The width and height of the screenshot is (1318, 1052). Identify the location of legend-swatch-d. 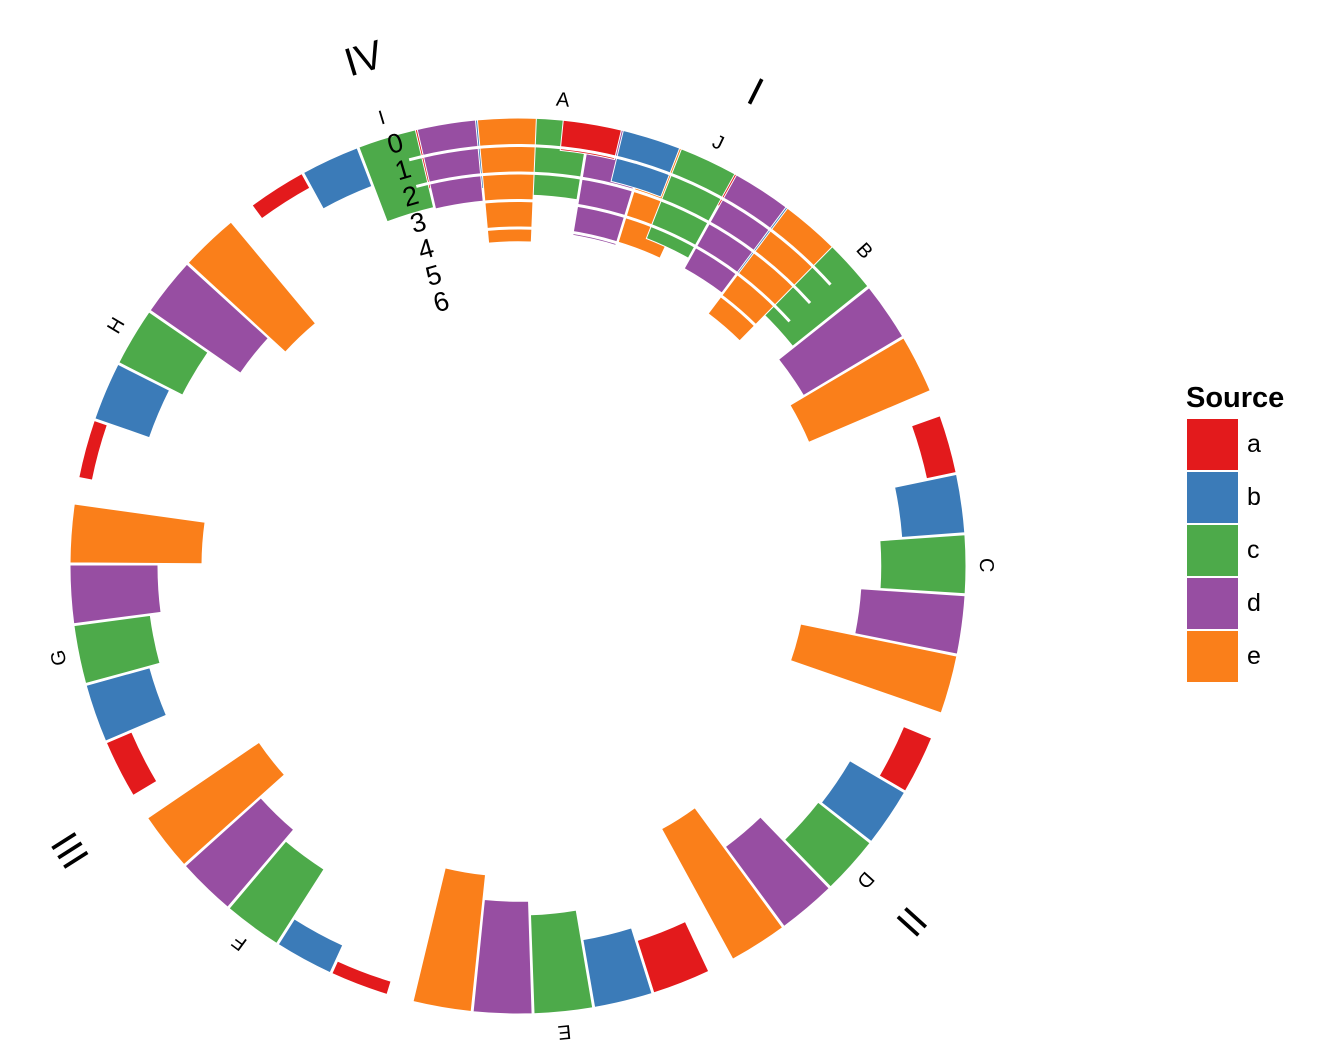
(1212, 603).